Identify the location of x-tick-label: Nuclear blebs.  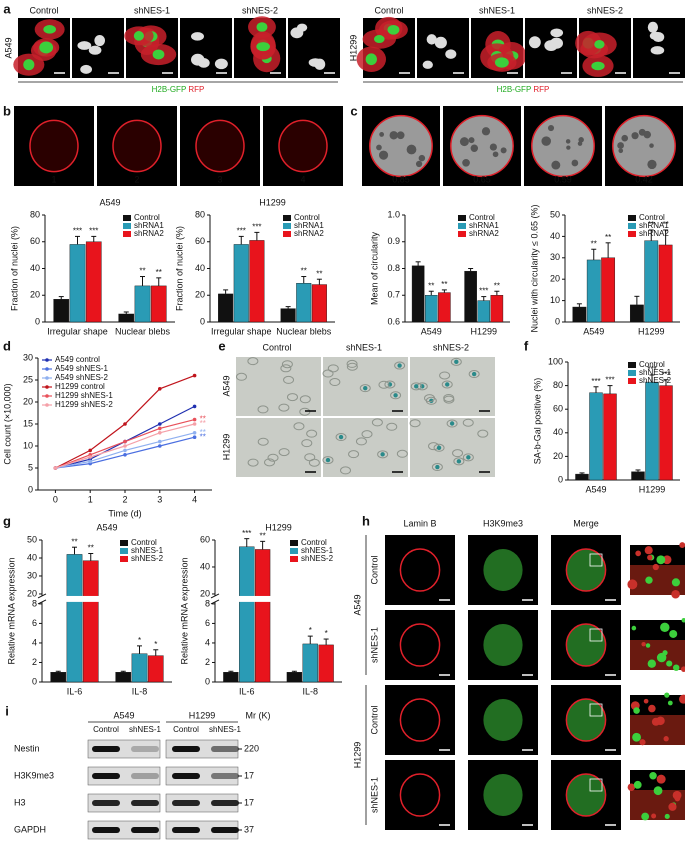
(304, 331).